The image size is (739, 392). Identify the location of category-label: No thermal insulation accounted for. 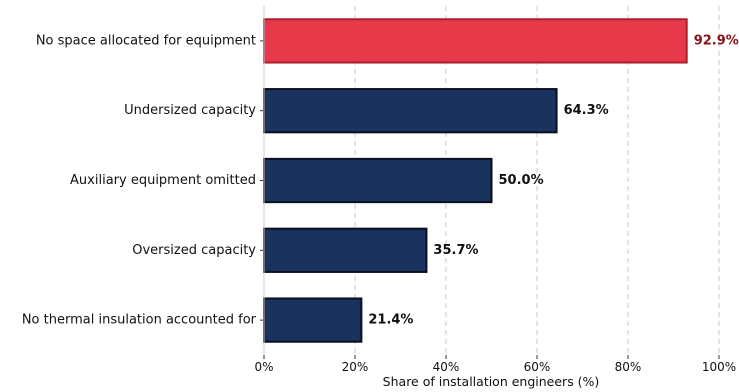
(139, 320).